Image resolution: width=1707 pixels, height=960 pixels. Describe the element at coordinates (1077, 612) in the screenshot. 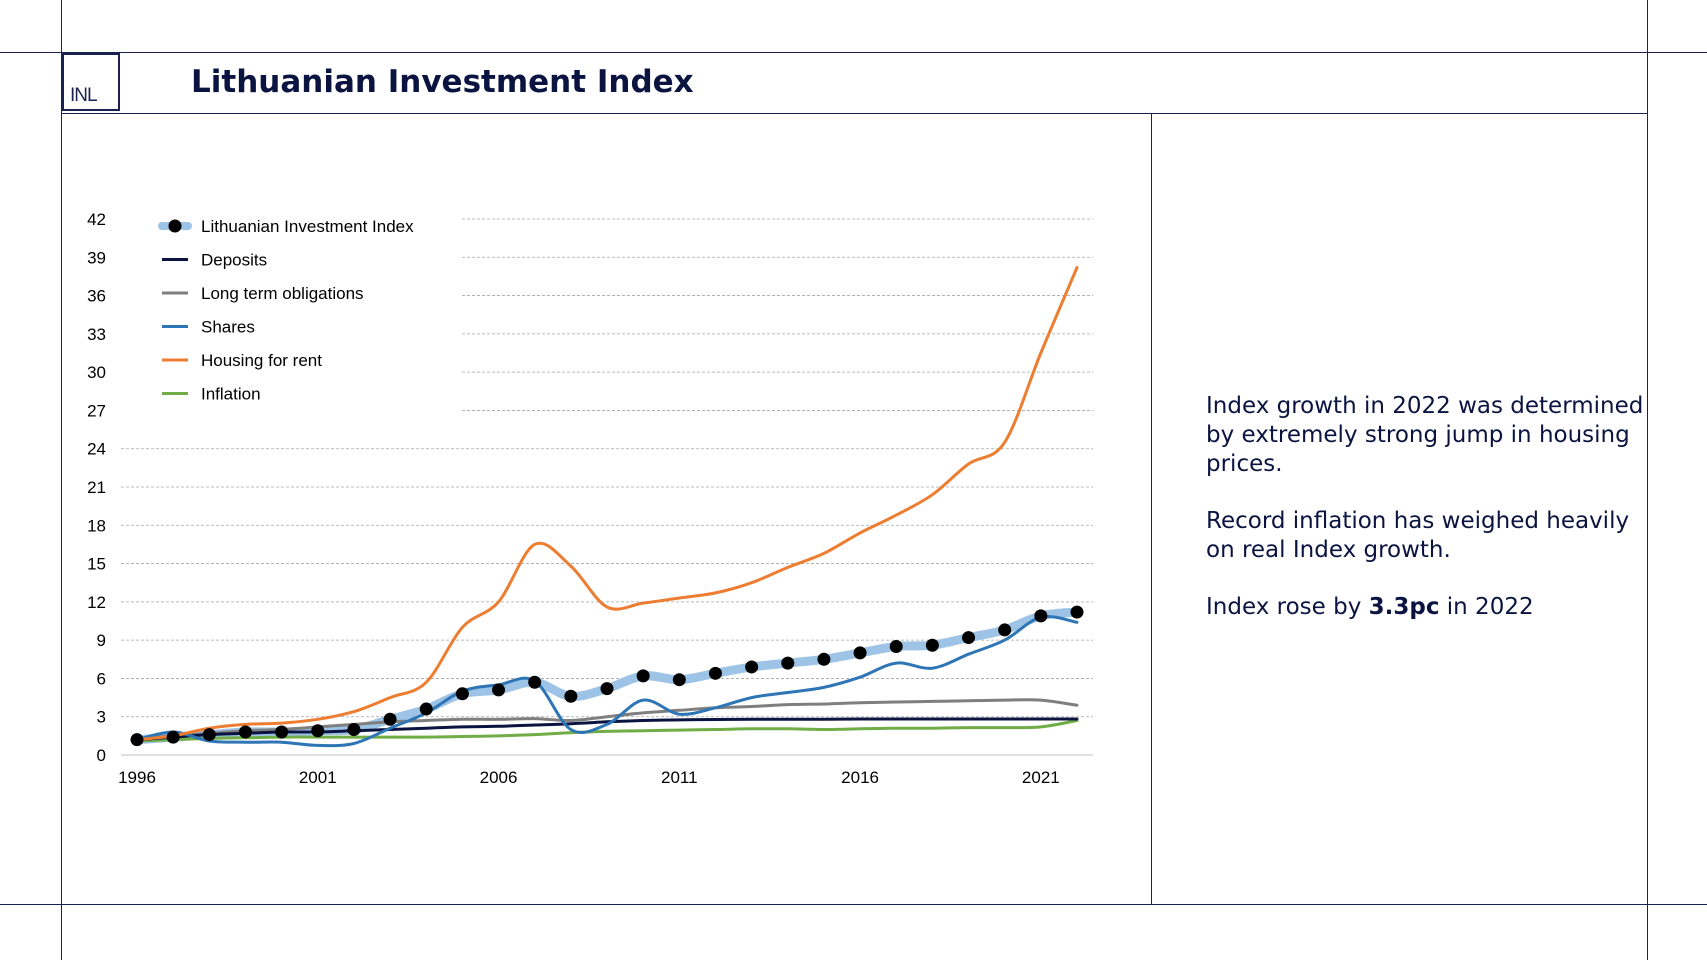

I see `index-point-2022` at that location.